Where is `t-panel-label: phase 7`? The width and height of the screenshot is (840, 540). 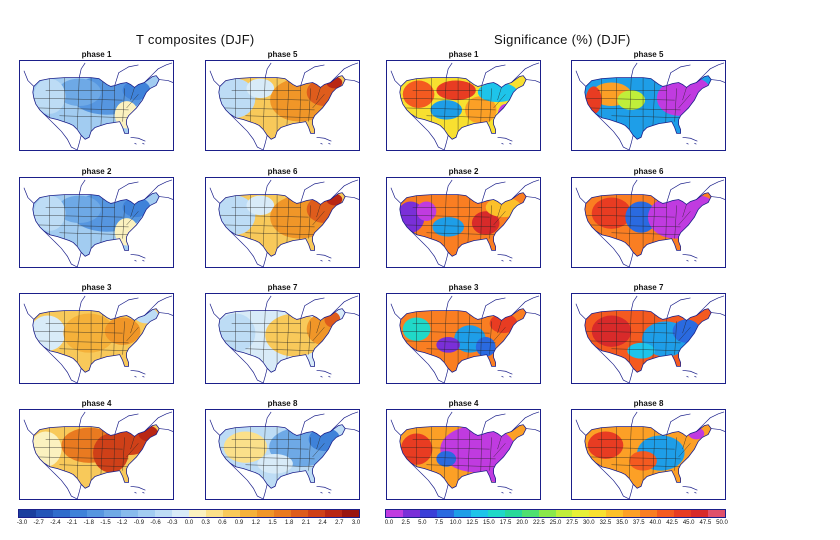 t-panel-label: phase 7 is located at coordinates (282, 287).